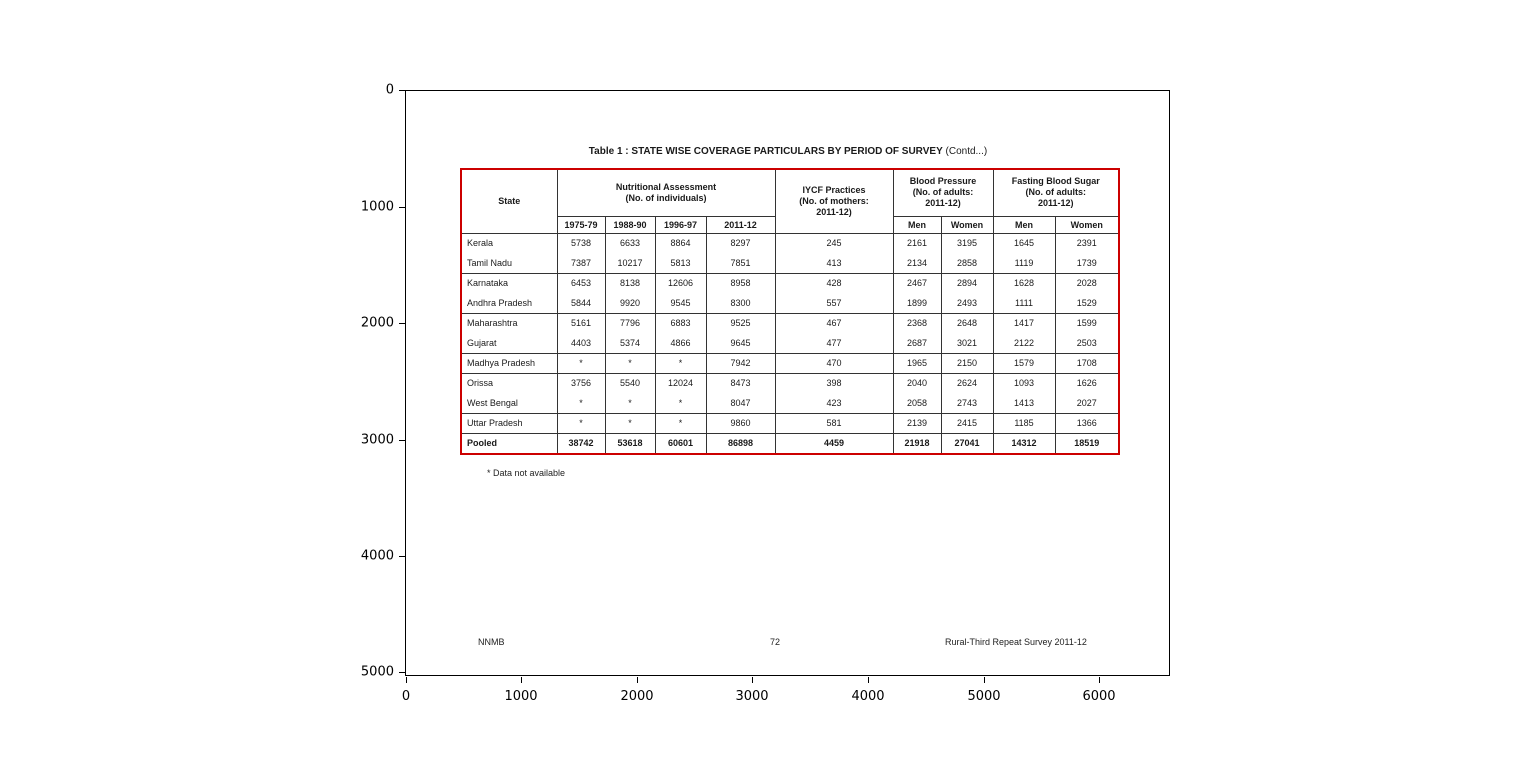  Describe the element at coordinates (1086, 243) in the screenshot. I see `value-cell: 2391` at that location.